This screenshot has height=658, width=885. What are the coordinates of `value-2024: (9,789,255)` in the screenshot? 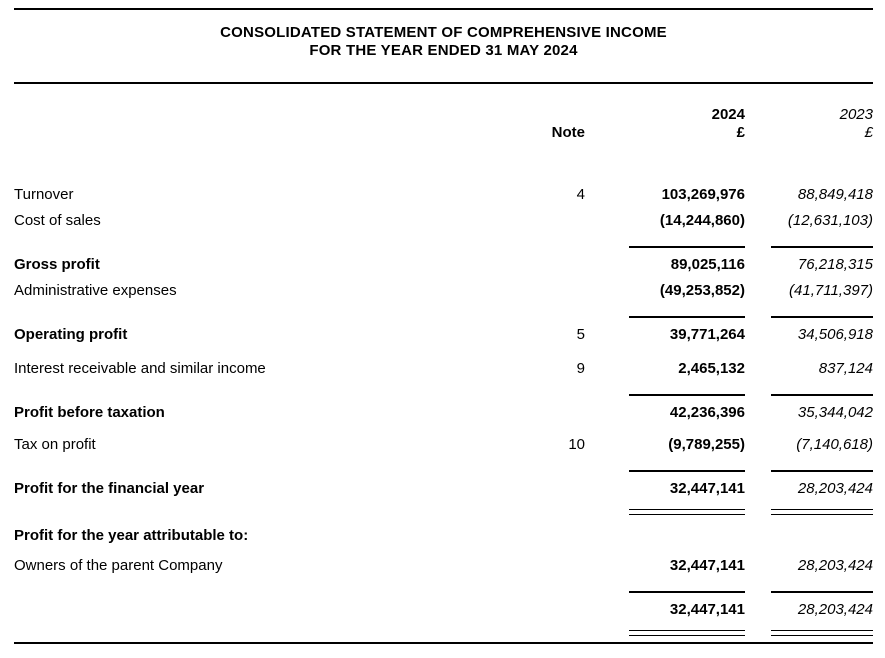 It's located at (706, 444).